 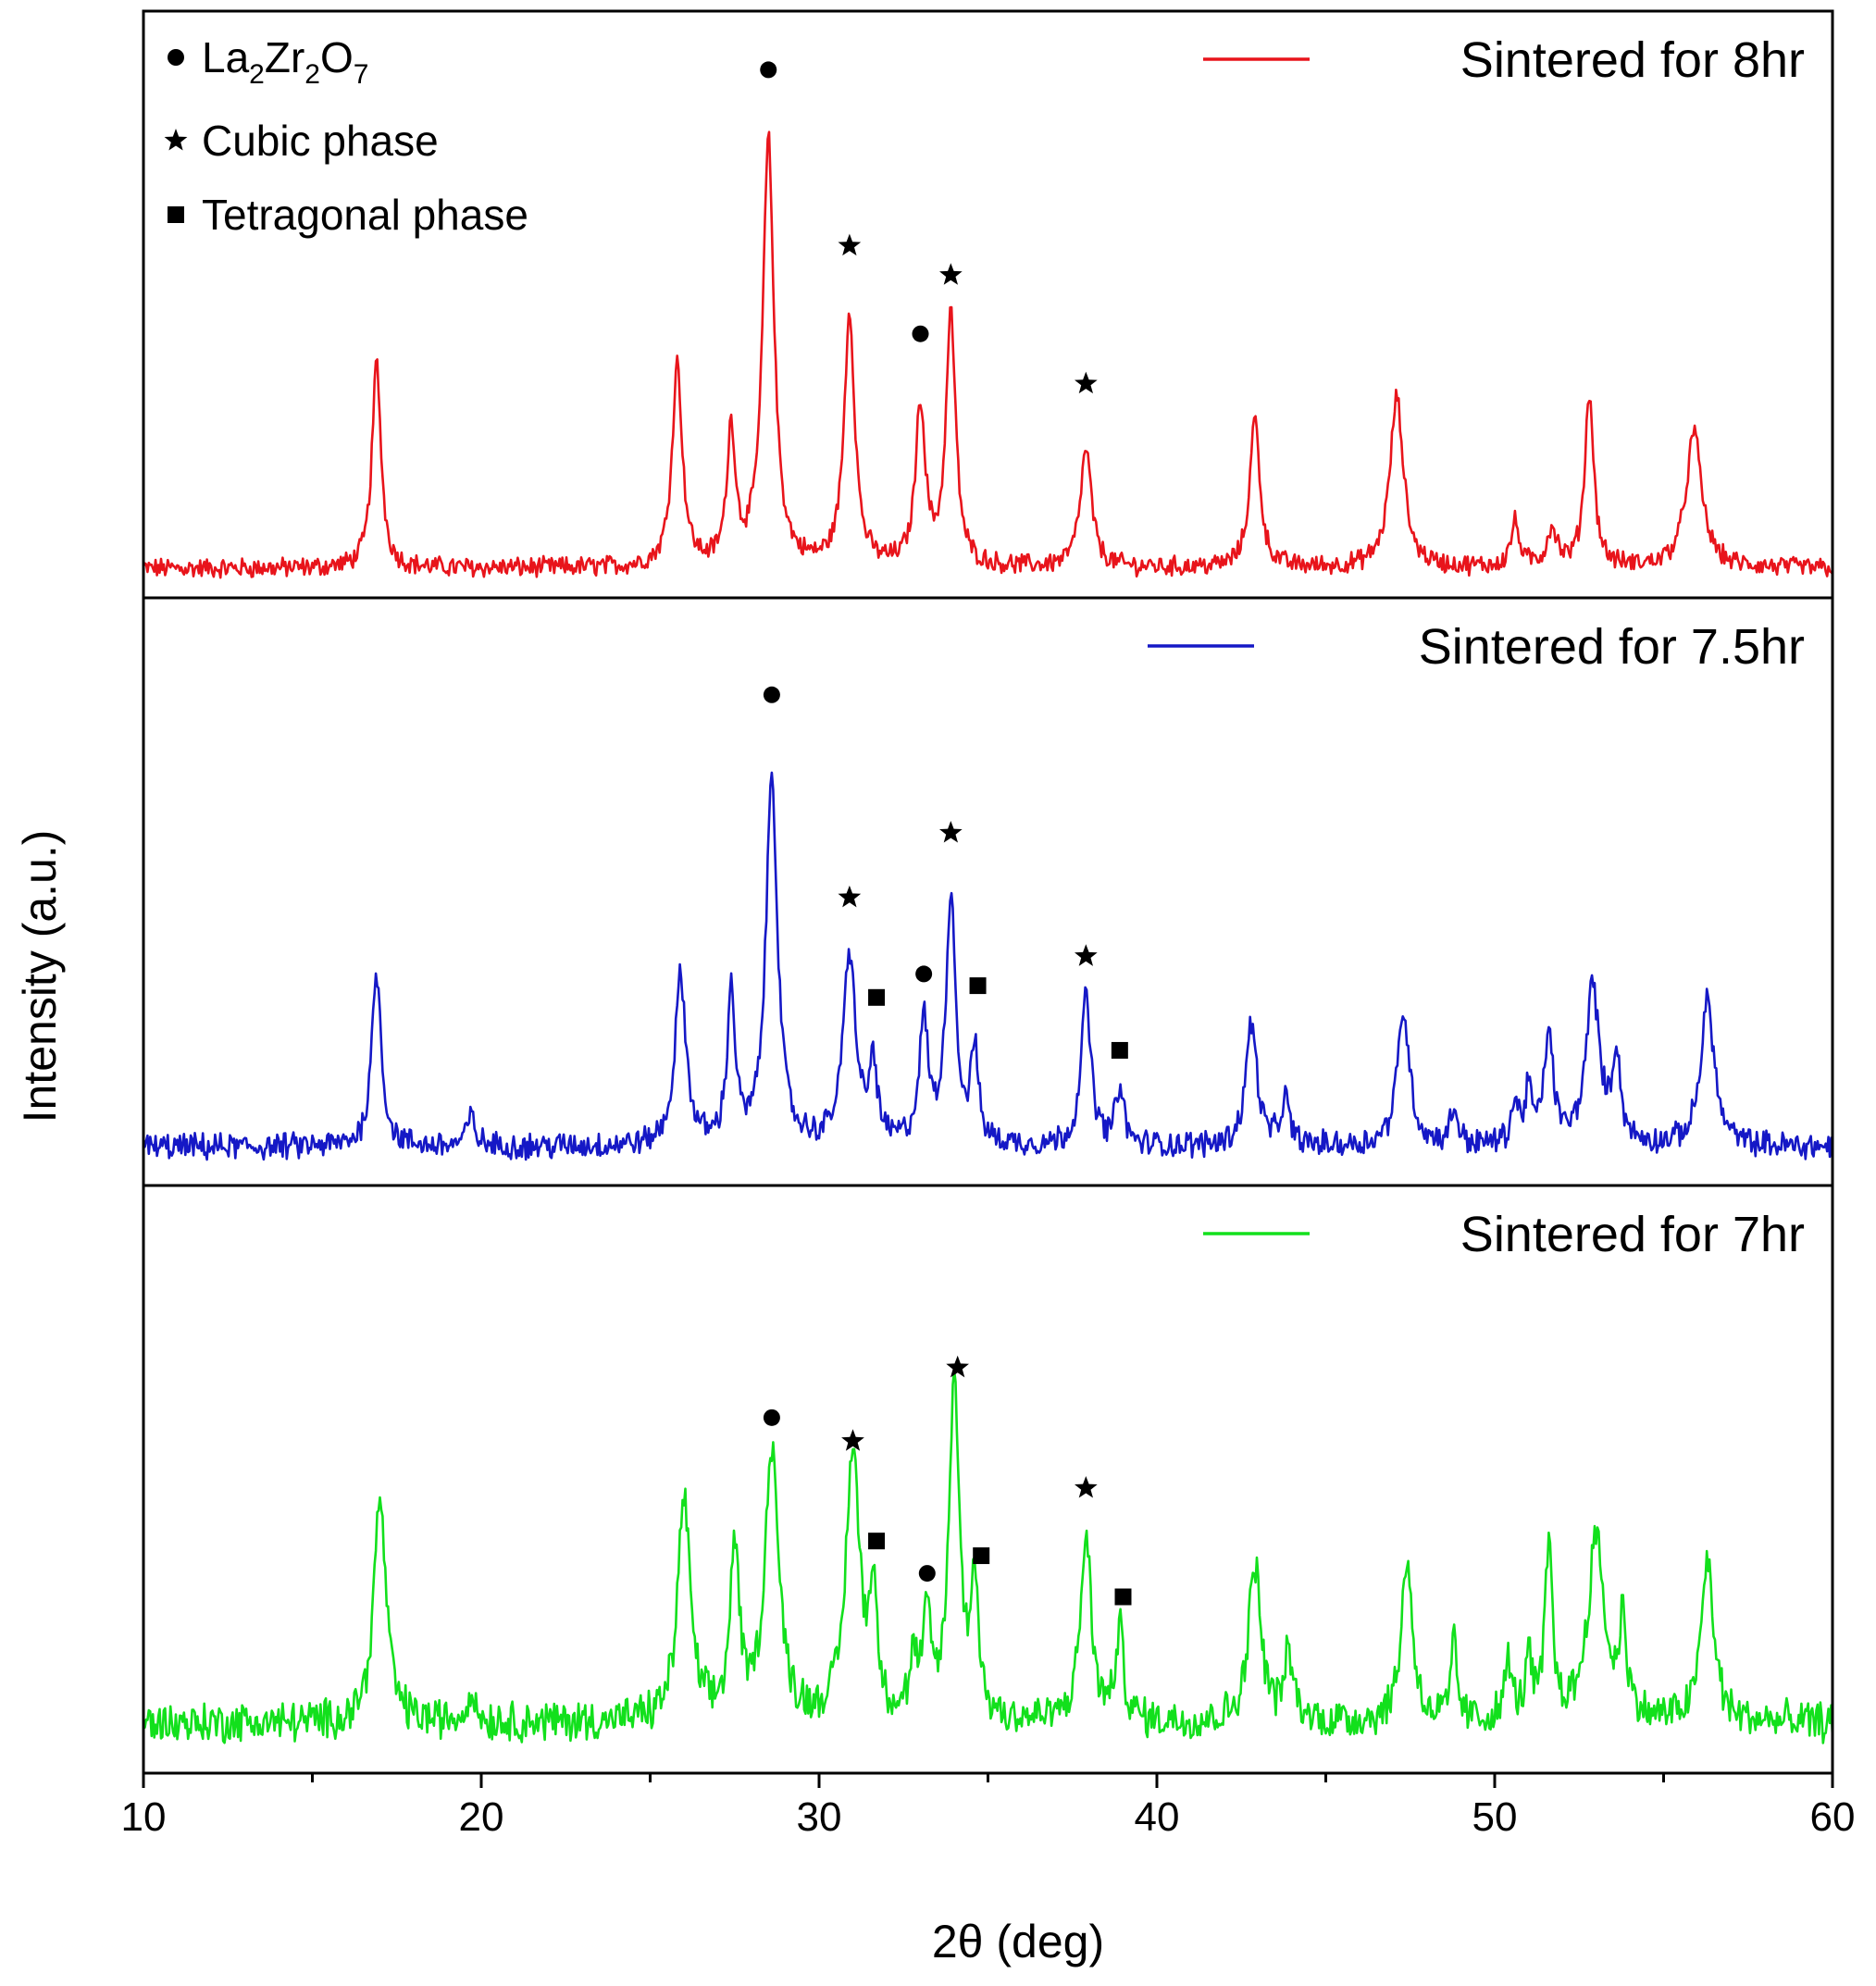 I want to click on legend-label-2: Sintered for 7hr, so click(x=1633, y=1234).